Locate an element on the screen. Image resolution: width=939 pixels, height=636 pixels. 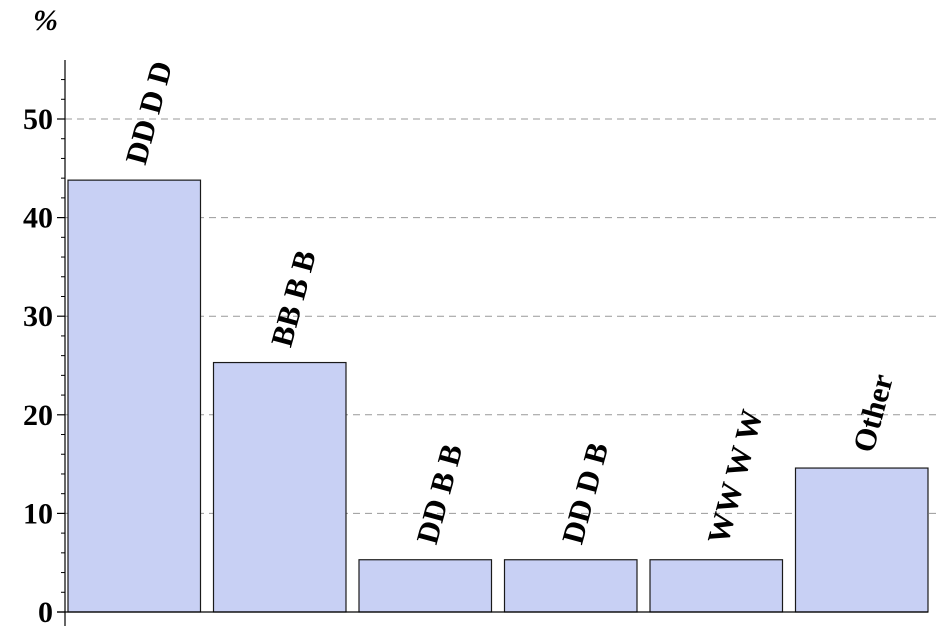
y-tick-label: 30 is located at coordinates (38, 316).